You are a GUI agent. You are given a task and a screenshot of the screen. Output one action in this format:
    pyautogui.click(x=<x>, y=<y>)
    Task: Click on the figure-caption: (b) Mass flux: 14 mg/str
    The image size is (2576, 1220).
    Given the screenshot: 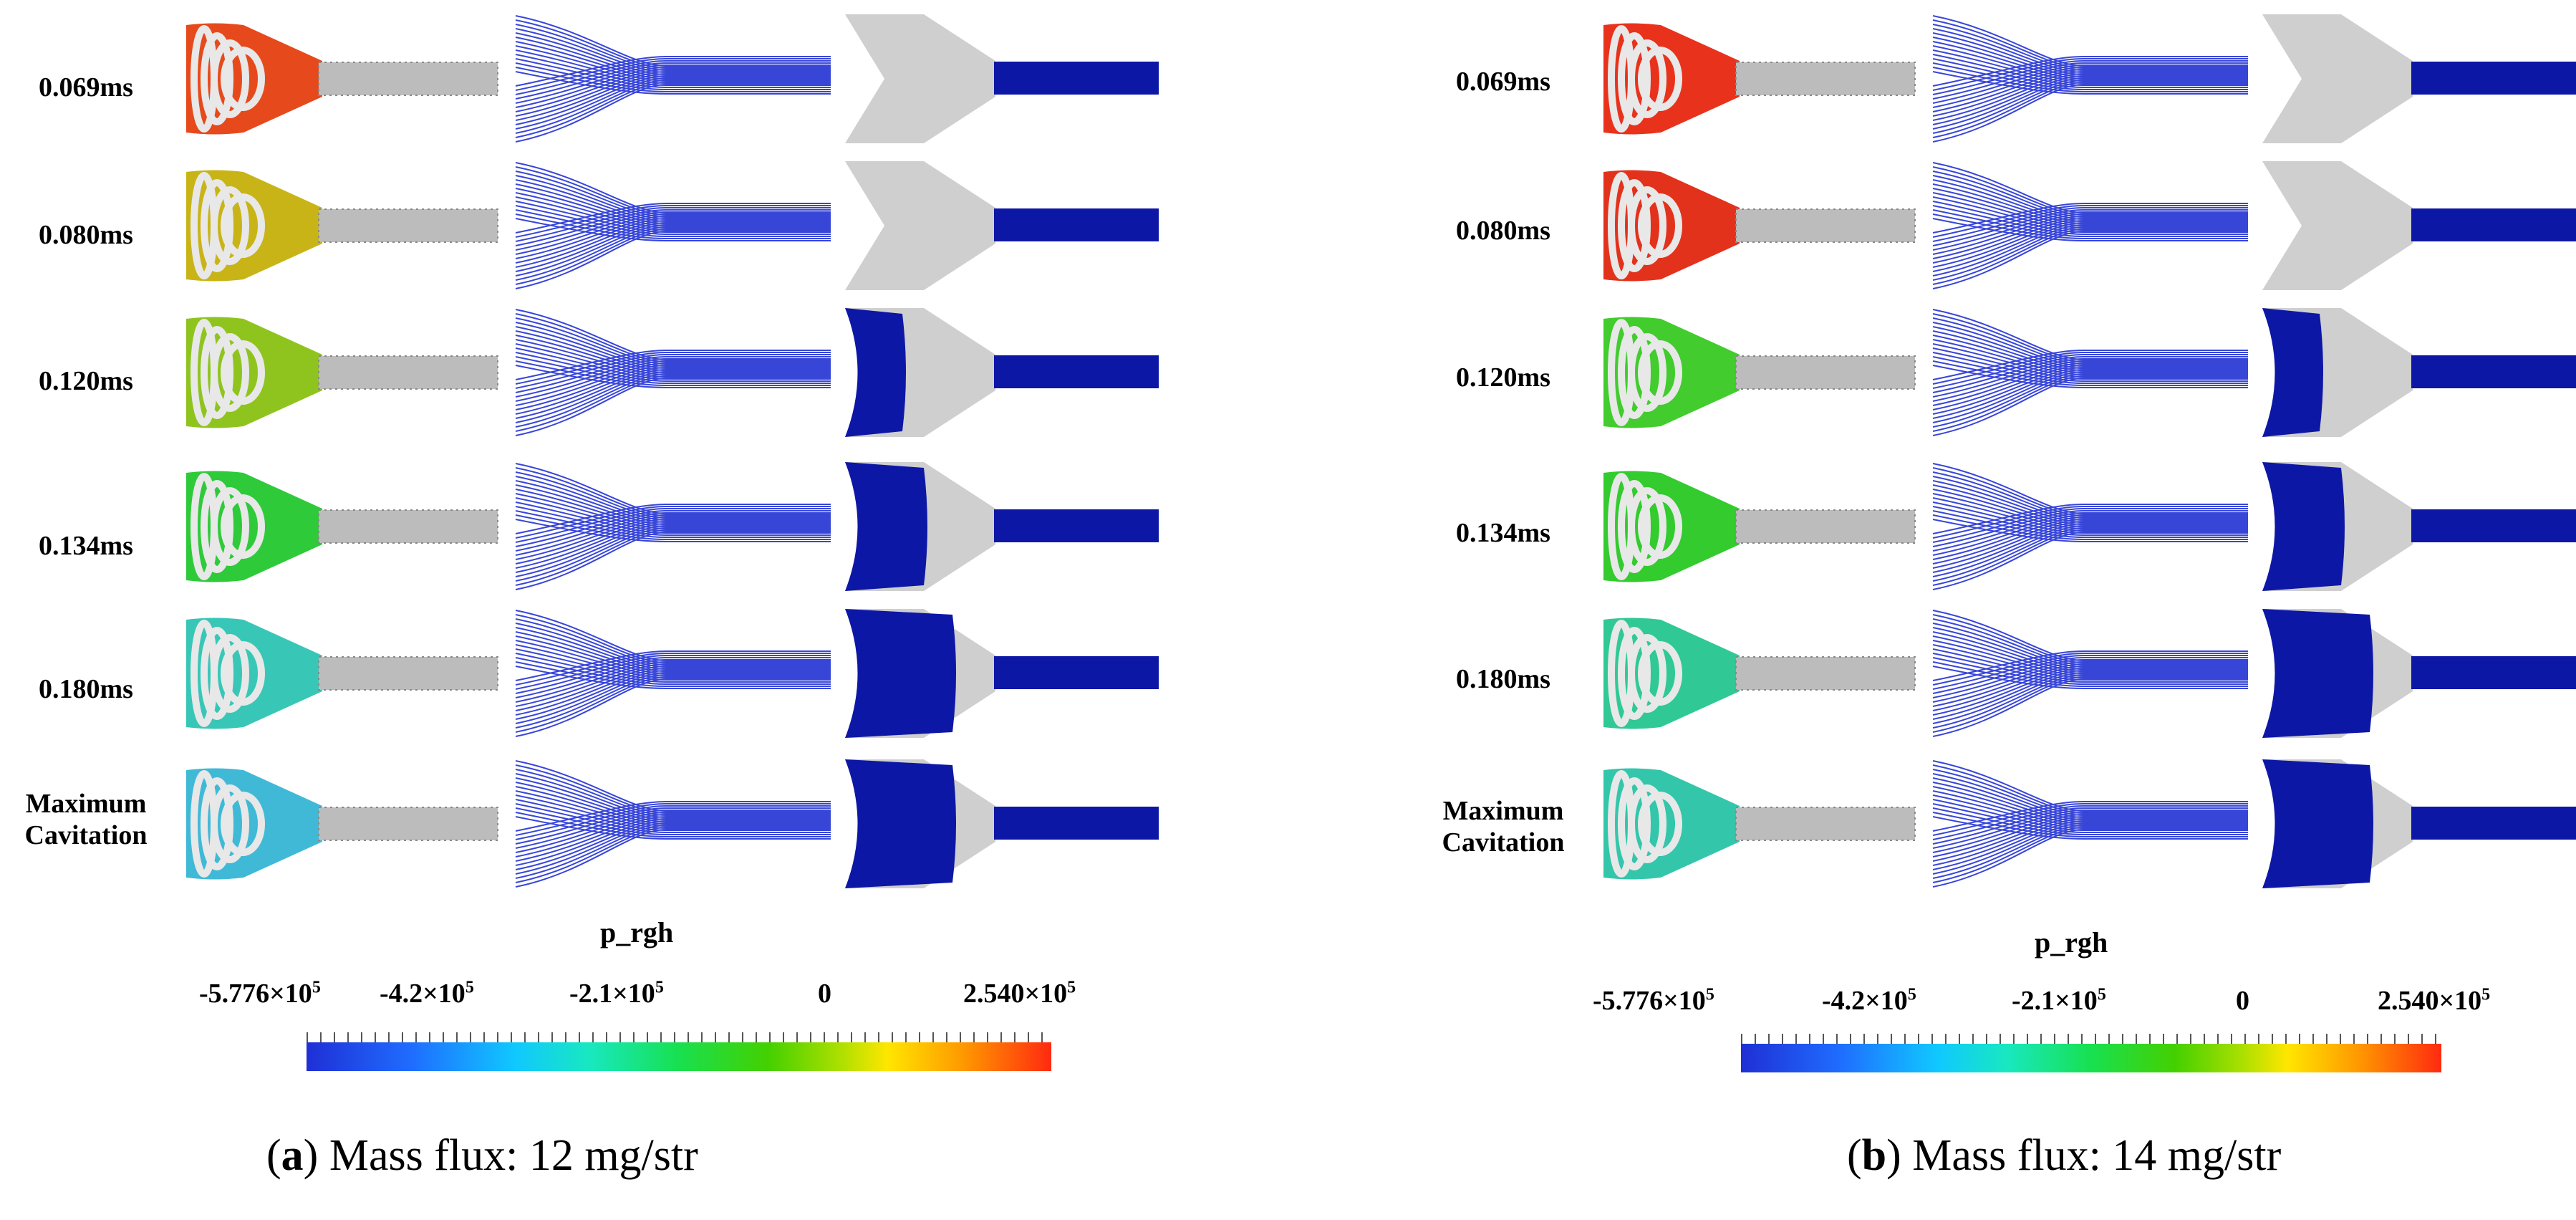 What is the action you would take?
    pyautogui.click(x=2064, y=1155)
    